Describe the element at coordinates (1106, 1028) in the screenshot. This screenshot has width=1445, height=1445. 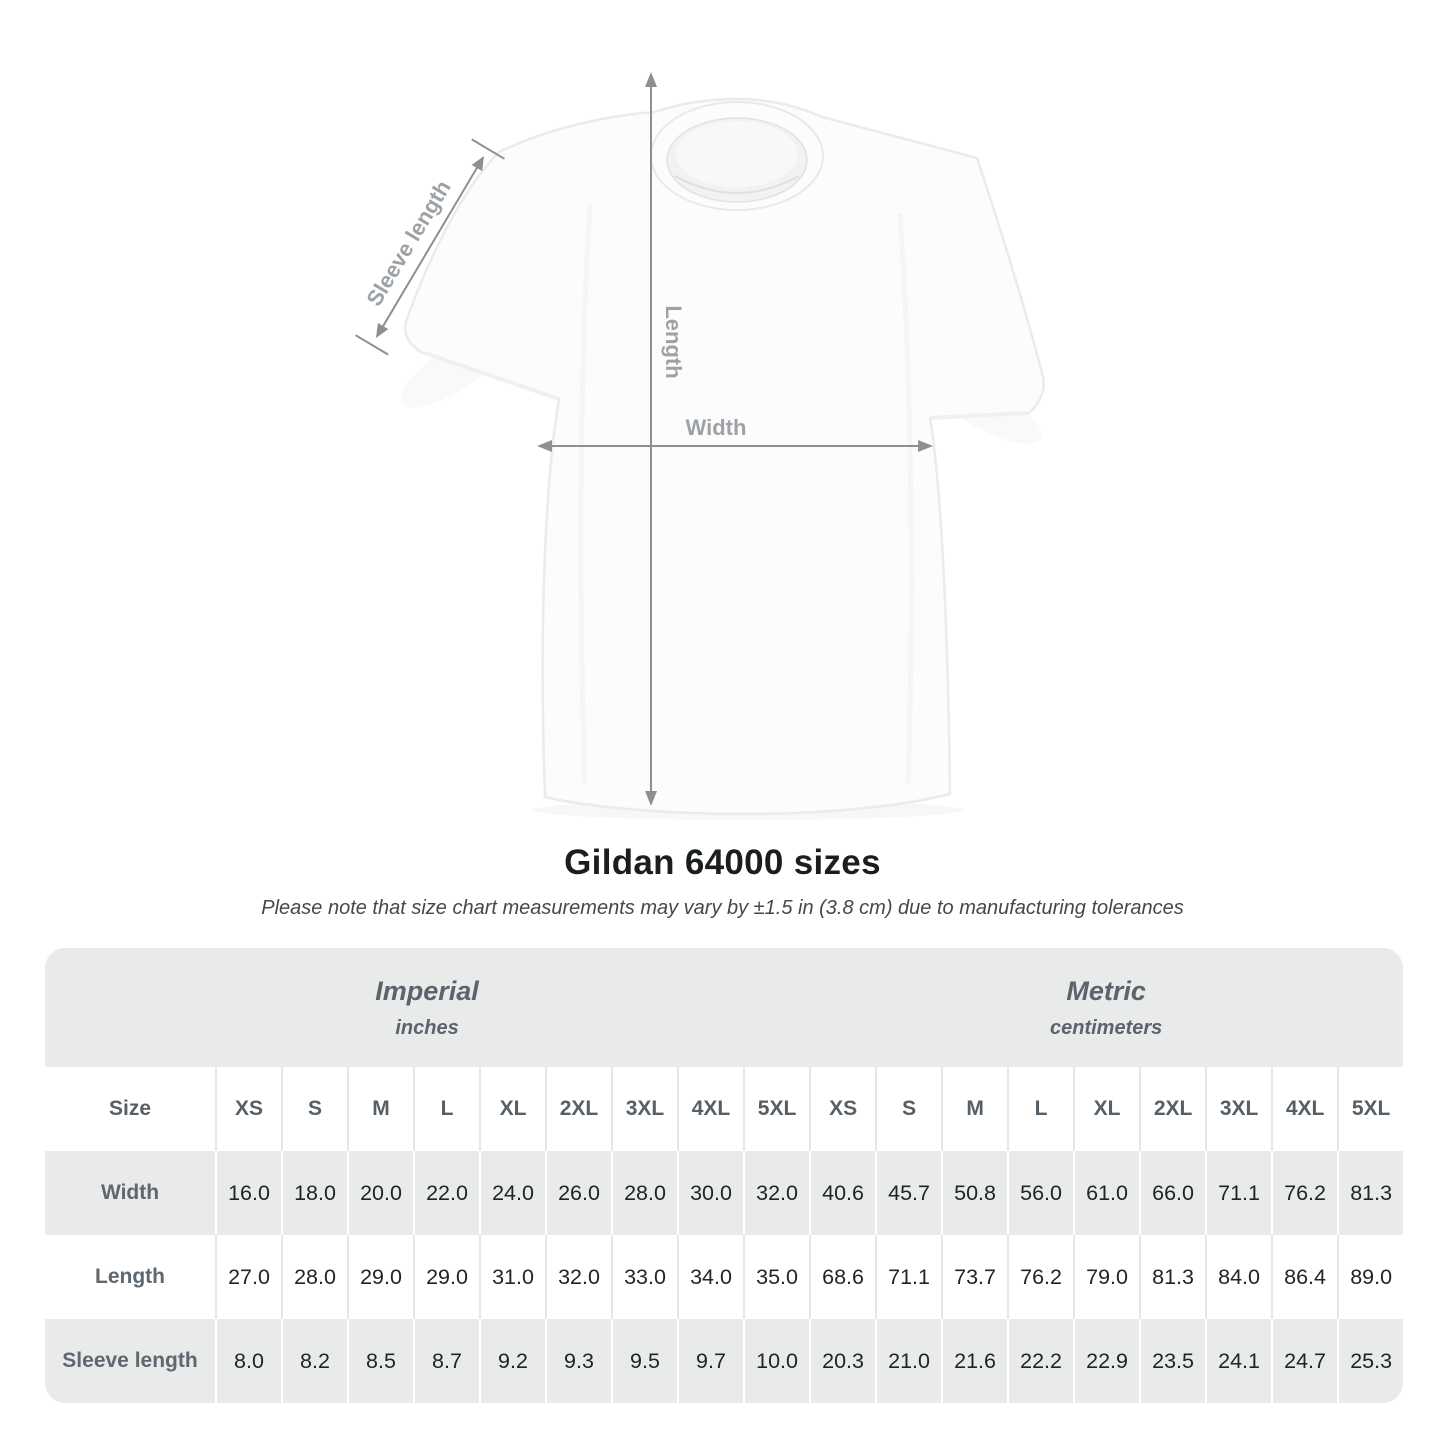
I see `metric-unit-label: centimeters` at that location.